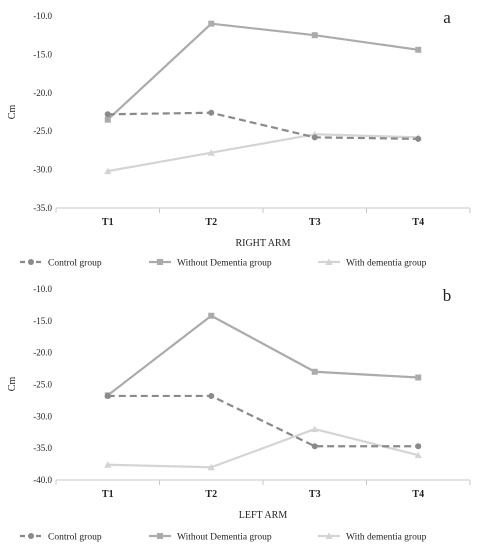  What do you see at coordinates (263, 515) in the screenshot?
I see `x-axis-title: LEFT ARM` at bounding box center [263, 515].